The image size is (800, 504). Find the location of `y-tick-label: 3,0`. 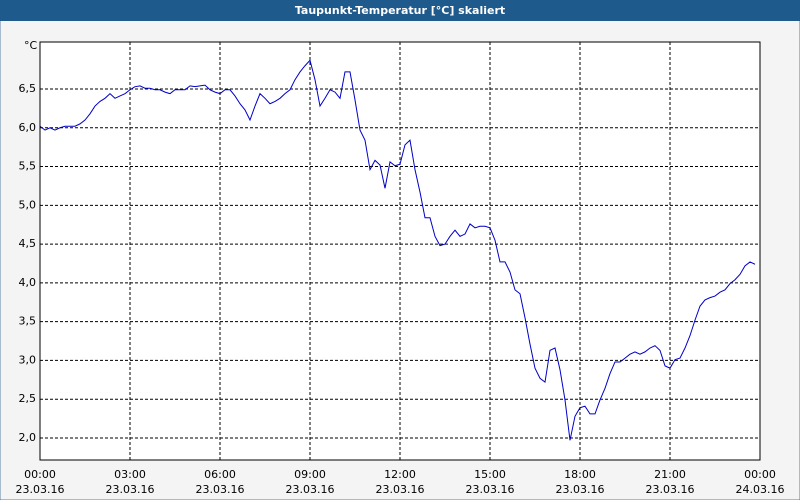

y-tick-label: 3,0 is located at coordinates (28, 359).